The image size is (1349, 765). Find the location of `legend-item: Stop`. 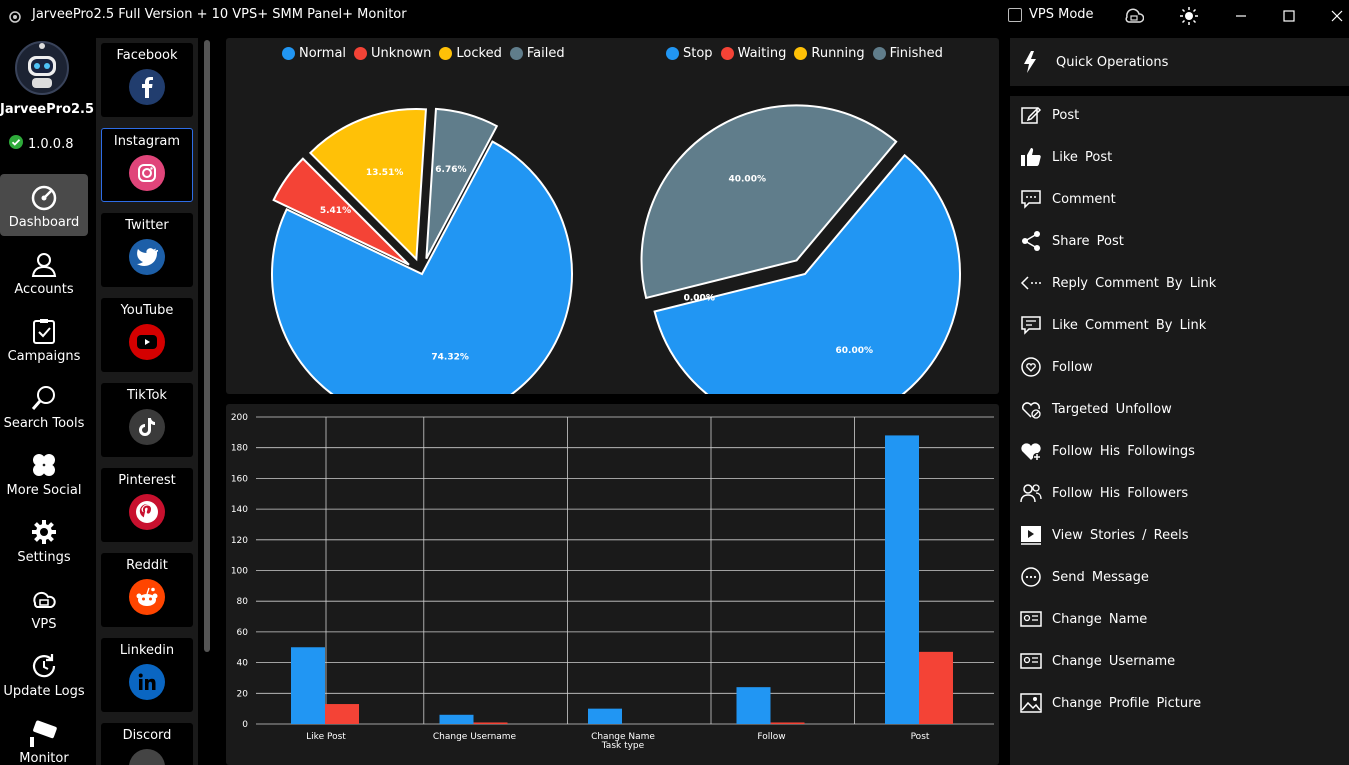

legend-item: Stop is located at coordinates (689, 53).